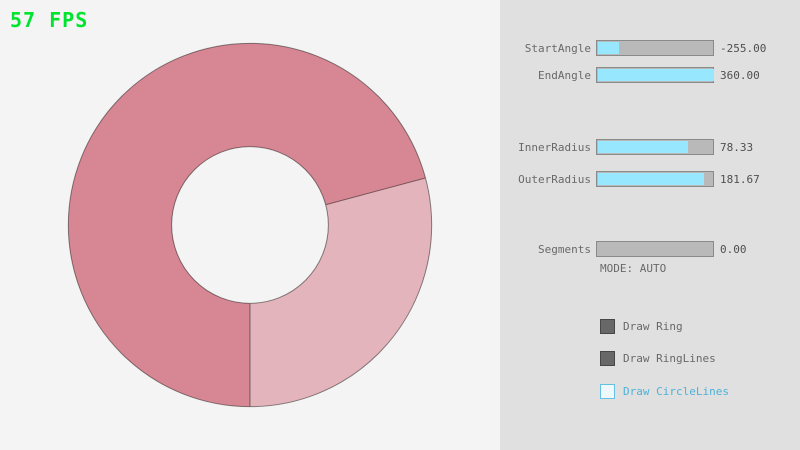 Image resolution: width=800 pixels, height=450 pixels. I want to click on endangle-slider, so click(655, 75).